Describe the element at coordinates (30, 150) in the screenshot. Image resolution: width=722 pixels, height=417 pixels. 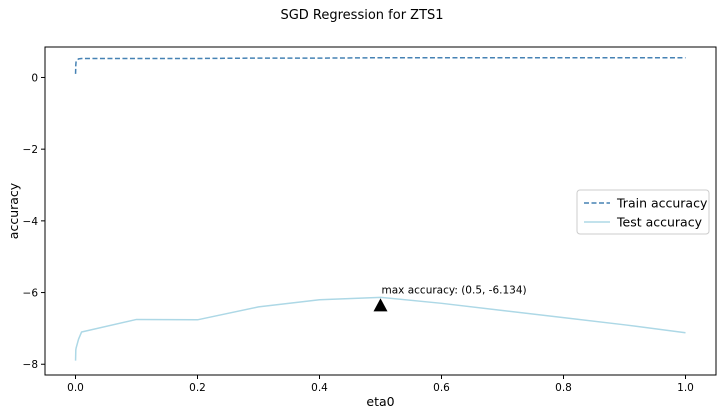
I see `y-tick-label: −2` at that location.